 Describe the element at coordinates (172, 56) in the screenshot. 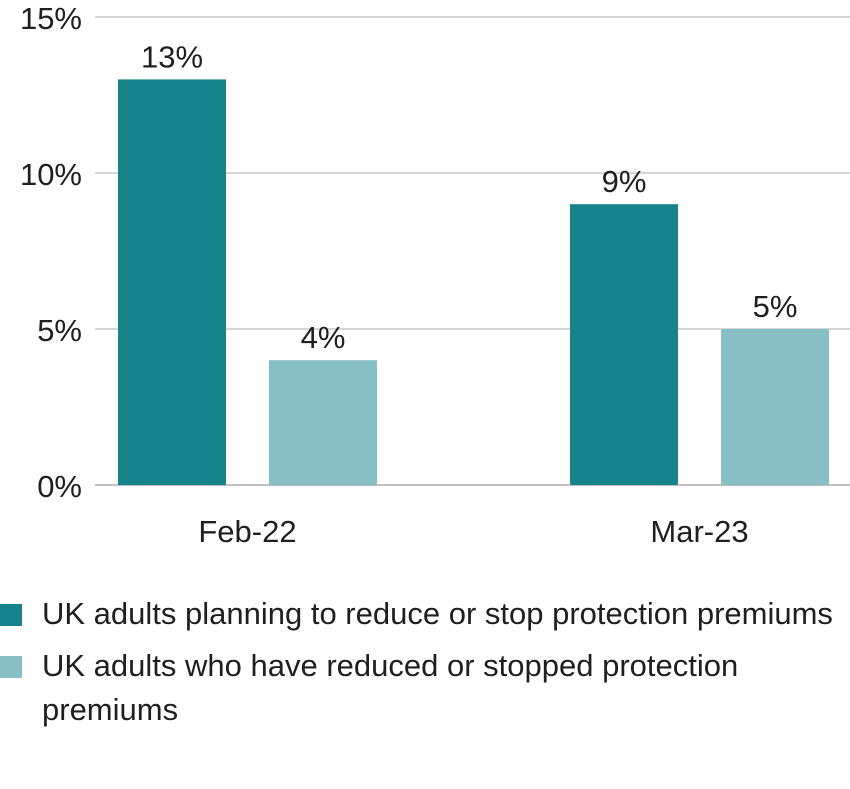

I see `data-label-feb-22-series-1: 13%` at that location.